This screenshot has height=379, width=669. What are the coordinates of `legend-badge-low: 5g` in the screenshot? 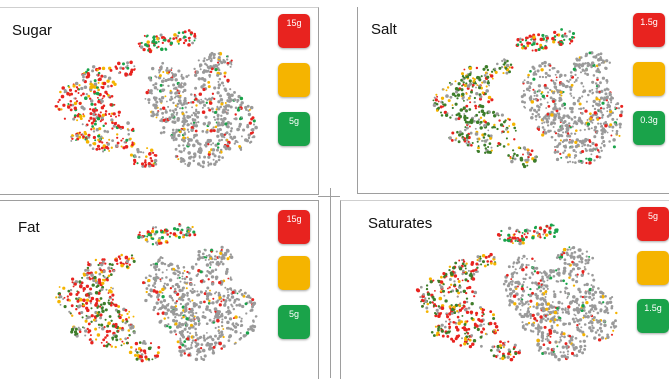 It's located at (294, 322).